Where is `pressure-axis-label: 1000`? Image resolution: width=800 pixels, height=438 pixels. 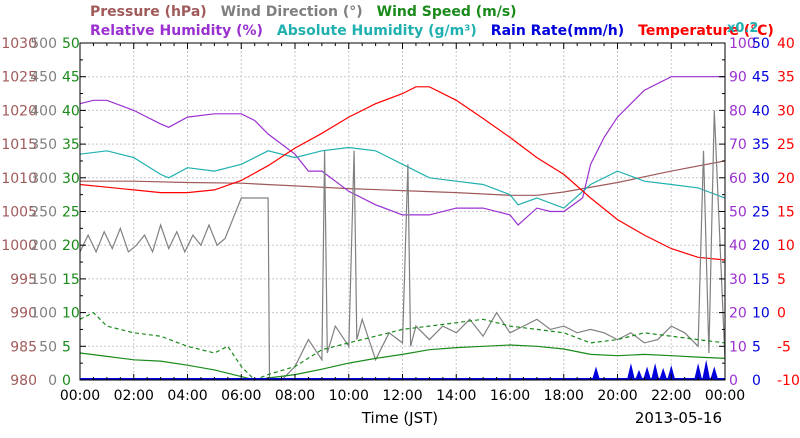
pressure-axis-label: 1000 is located at coordinates (19, 246).